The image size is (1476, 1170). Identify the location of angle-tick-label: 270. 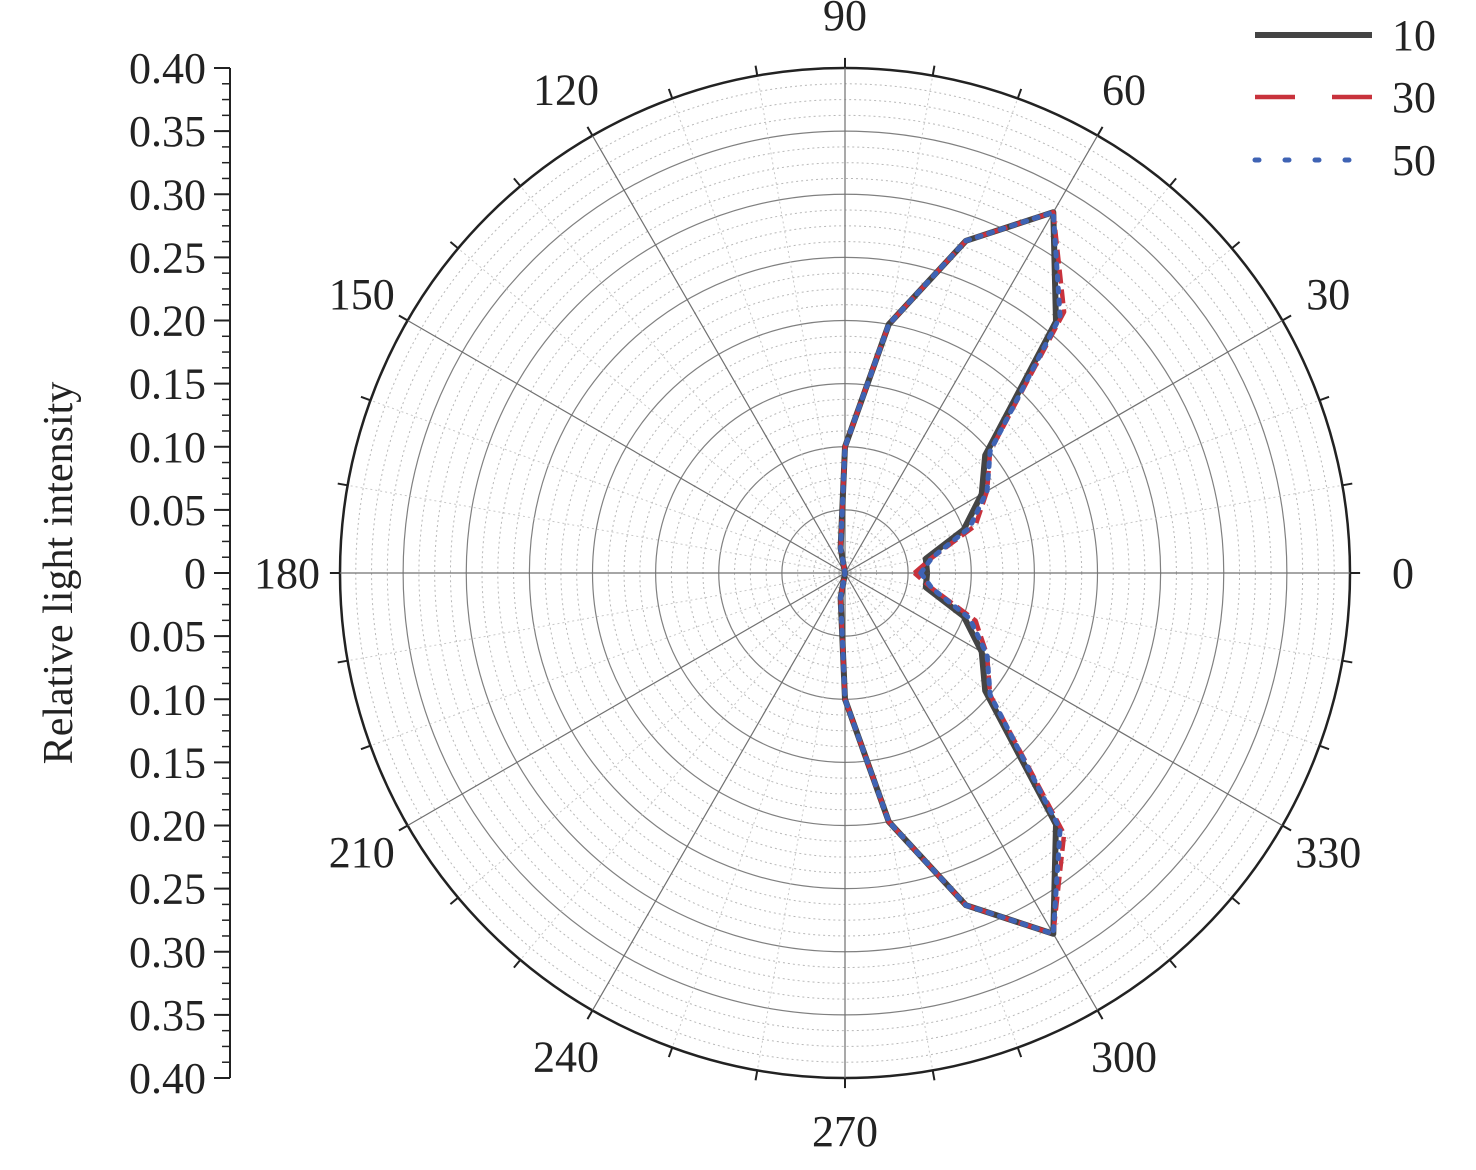
(845, 1131).